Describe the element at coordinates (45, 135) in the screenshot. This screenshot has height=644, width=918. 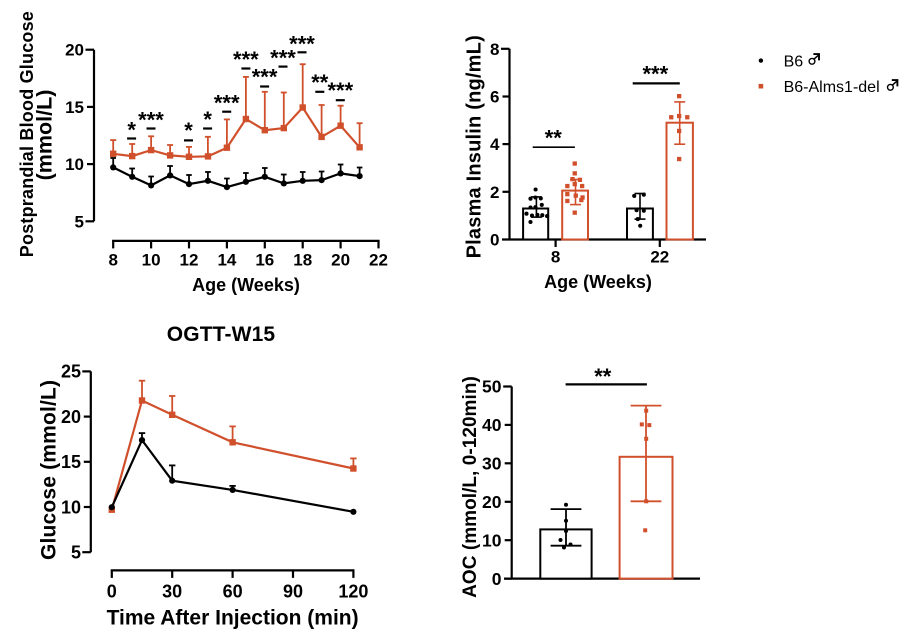
I see `svg-text: (mmol/L)` at that location.